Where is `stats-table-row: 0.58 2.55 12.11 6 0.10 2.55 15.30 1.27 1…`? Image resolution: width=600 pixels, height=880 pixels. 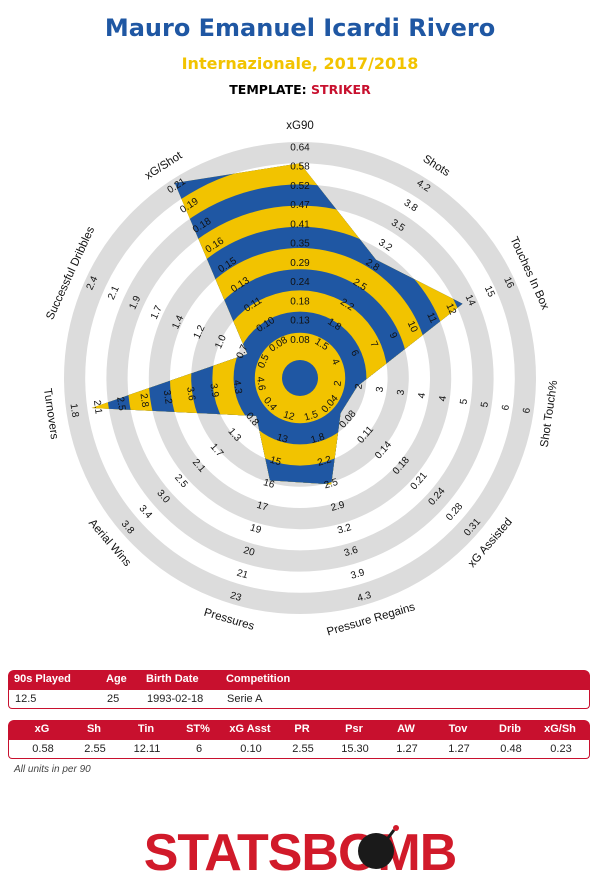 stats-table-row: 0.58 2.55 12.11 6 0.10 2.55 15.30 1.27 1… is located at coordinates (299, 749).